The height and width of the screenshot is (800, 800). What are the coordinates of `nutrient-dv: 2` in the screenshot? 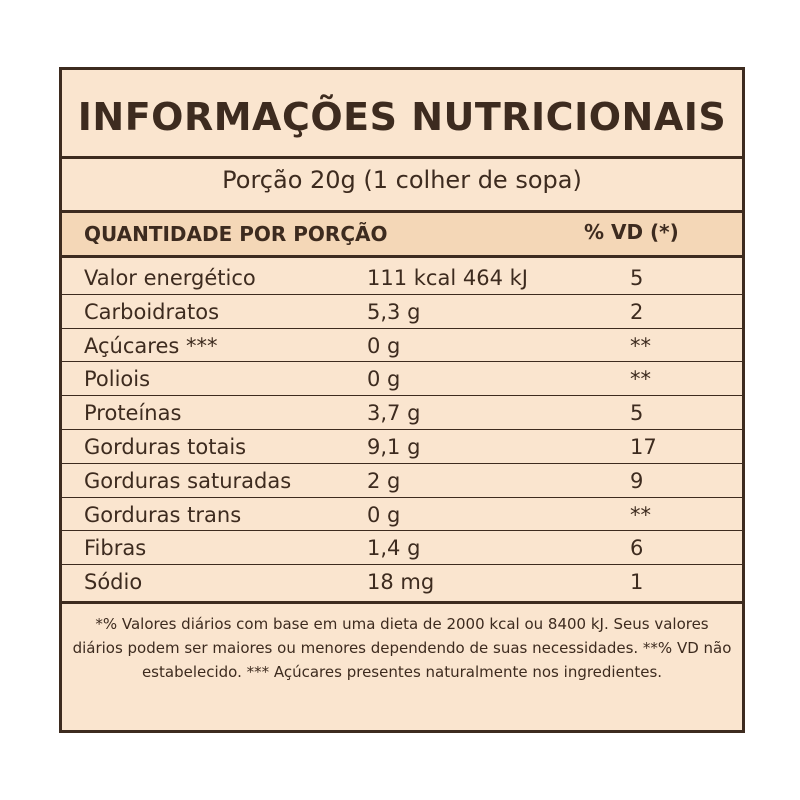 It's located at (637, 311).